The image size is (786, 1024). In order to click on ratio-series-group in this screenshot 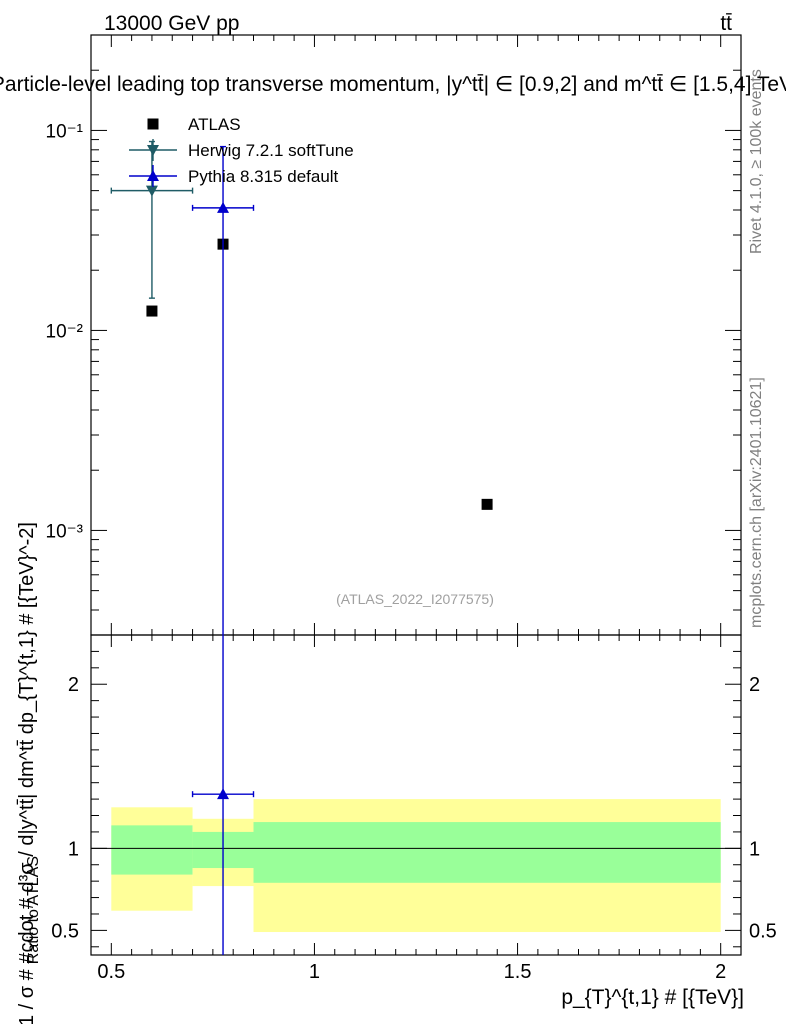, I will do `click(223, 795)`.